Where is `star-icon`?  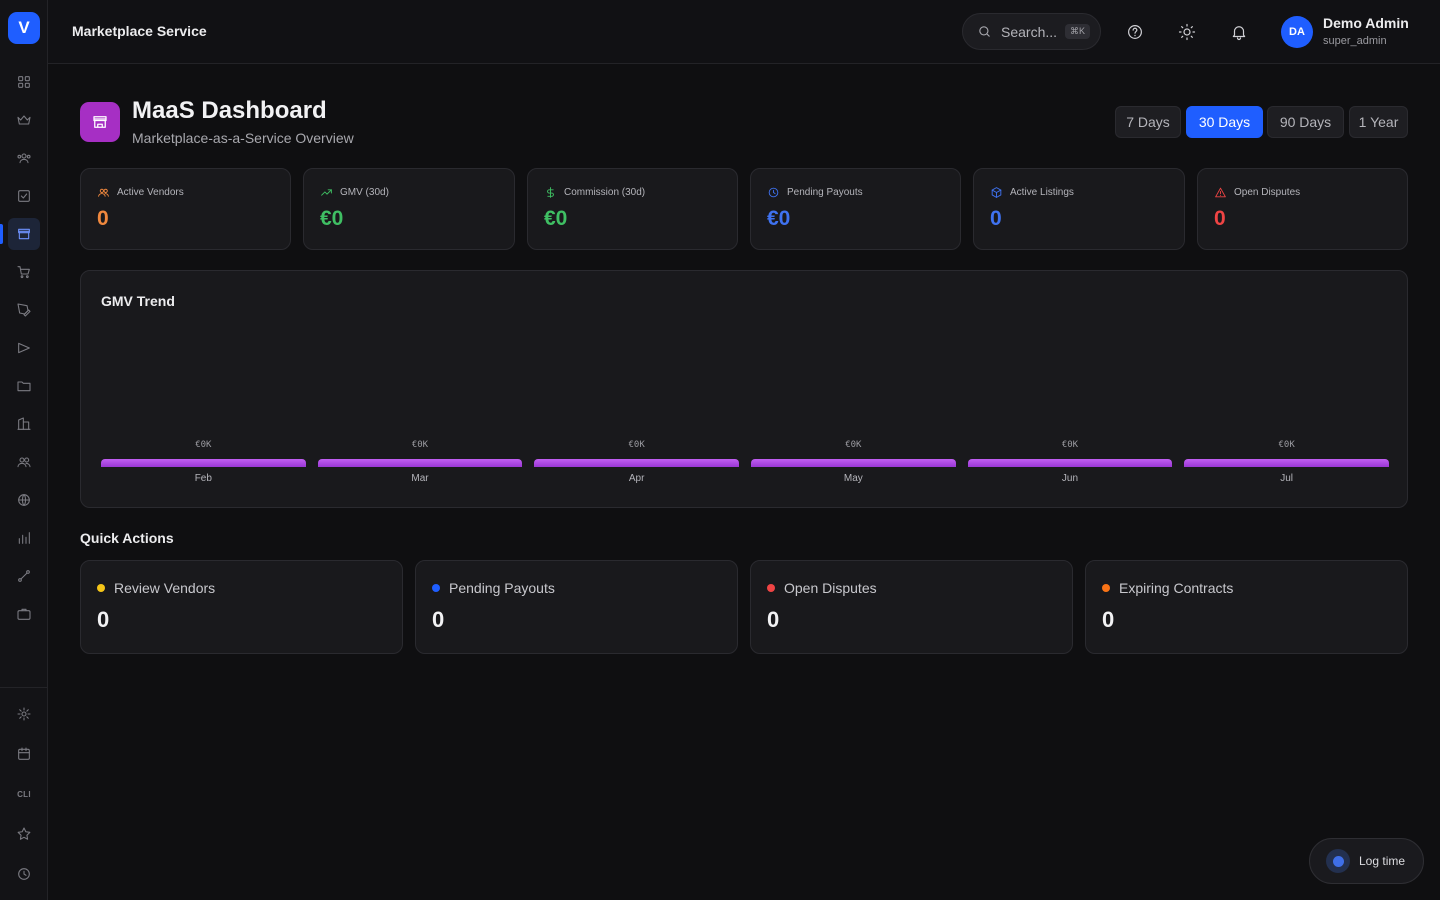
star-icon is located at coordinates (24, 833).